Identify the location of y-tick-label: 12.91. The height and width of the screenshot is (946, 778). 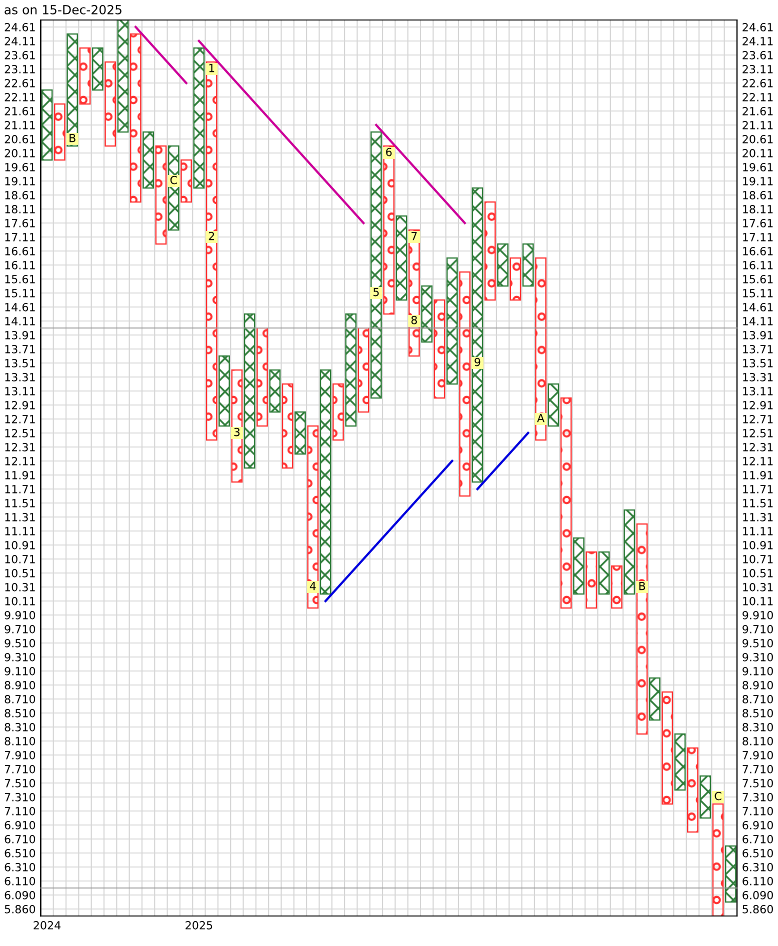
(20, 405).